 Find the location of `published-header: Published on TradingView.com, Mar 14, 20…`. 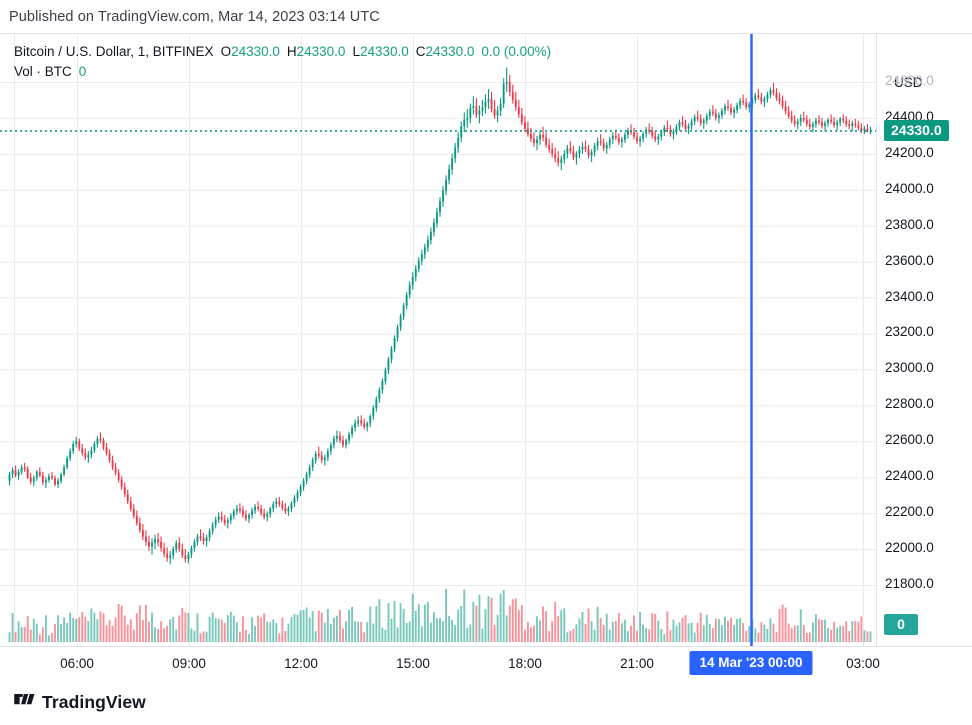

published-header: Published on TradingView.com, Mar 14, 20… is located at coordinates (486, 16).